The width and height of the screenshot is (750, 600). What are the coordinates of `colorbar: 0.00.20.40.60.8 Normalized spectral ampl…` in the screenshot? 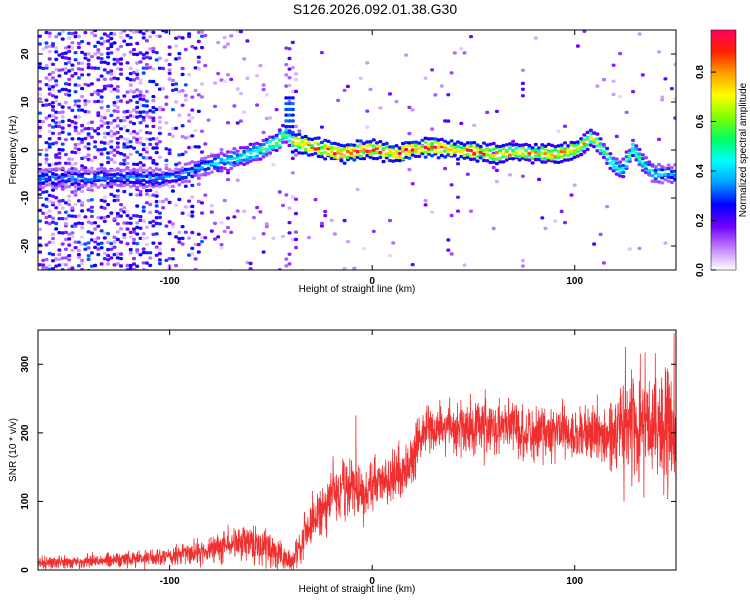 It's located at (722, 153).